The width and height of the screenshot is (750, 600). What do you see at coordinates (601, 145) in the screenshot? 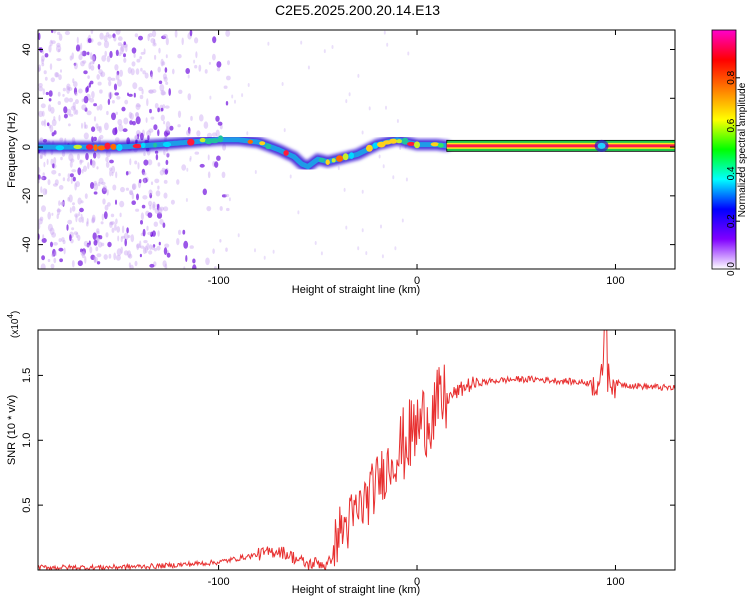
I see `band-feature-core` at bounding box center [601, 145].